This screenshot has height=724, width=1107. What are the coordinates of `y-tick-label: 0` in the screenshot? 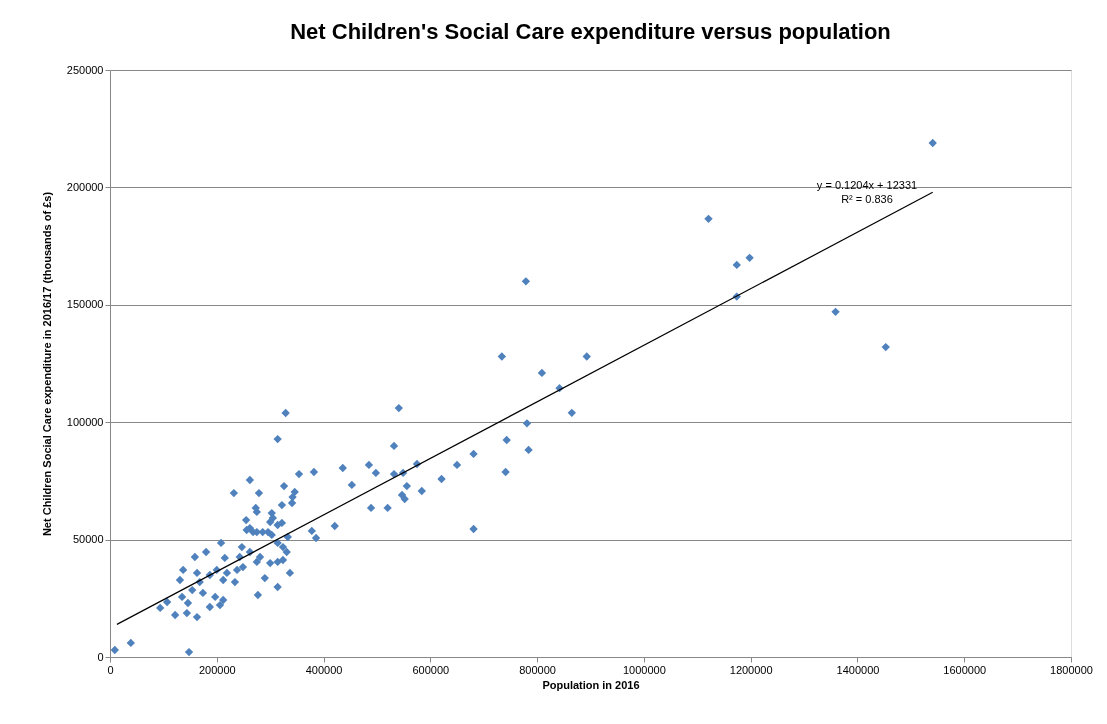 It's located at (100, 656).